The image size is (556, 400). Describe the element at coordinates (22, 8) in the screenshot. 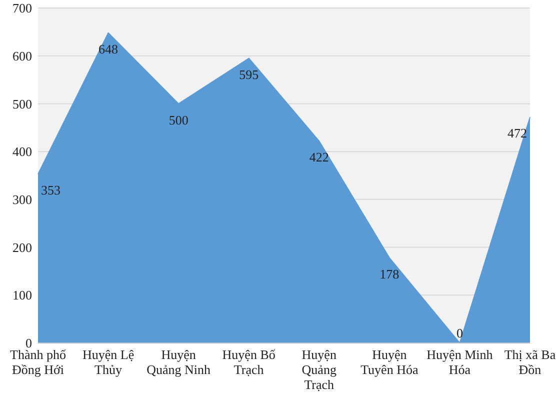

I see `y-tick-label: 700` at that location.